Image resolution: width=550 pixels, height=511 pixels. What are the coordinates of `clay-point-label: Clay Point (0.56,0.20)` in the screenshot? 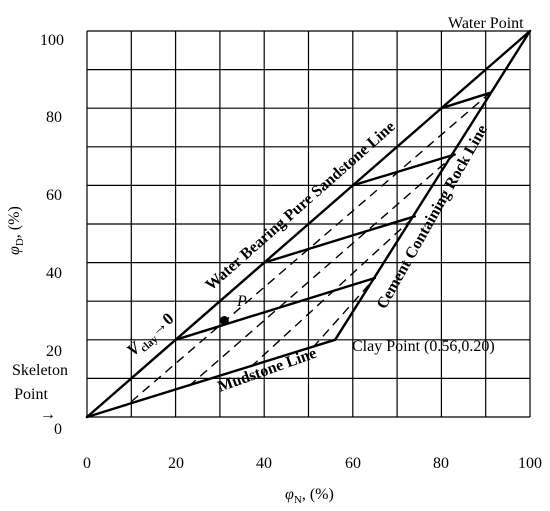 It's located at (423, 346).